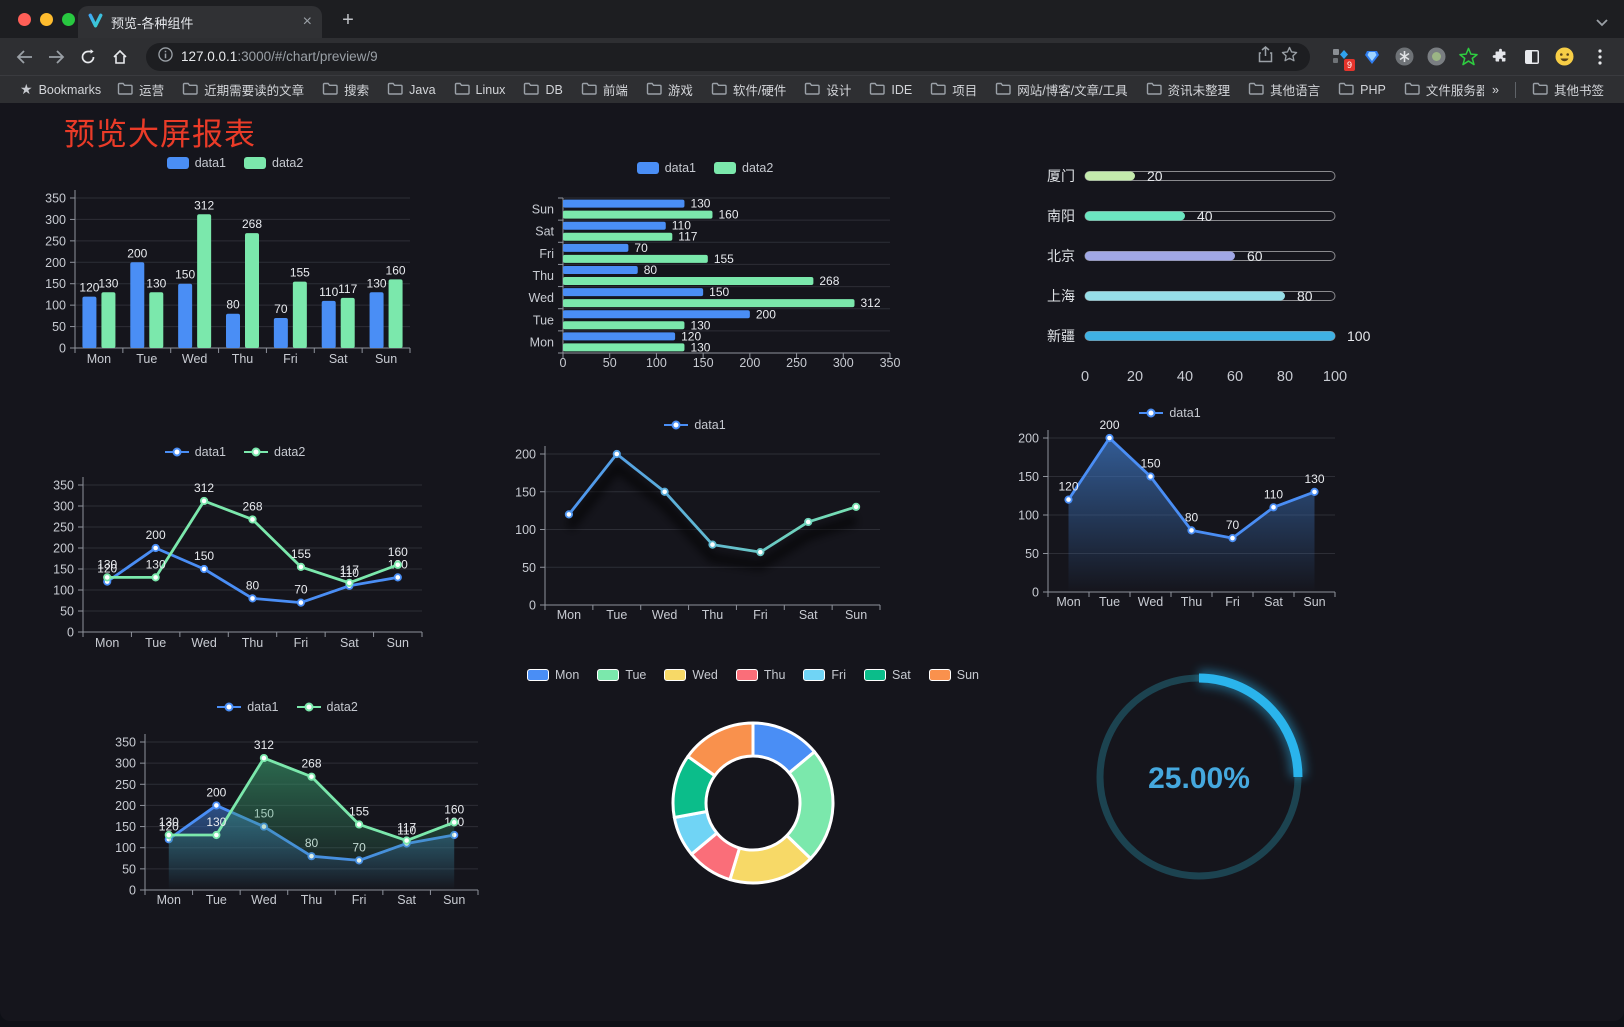 Image resolution: width=1624 pixels, height=1027 pixels. Describe the element at coordinates (1305, 296) in the screenshot. I see `svg-text: 80` at that location.